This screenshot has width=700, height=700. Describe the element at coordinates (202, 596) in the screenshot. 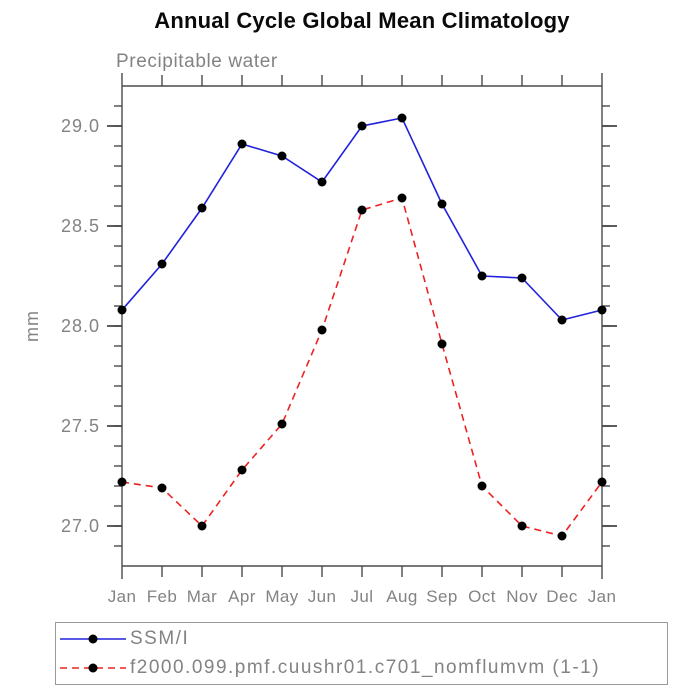

I see `x-tick-label: Mar` at that location.